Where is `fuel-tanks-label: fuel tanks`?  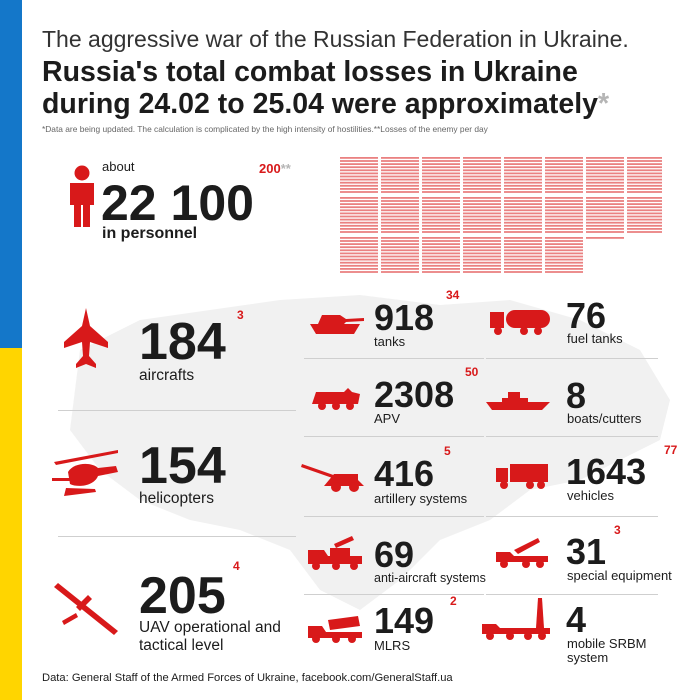
fuel-tanks-label: fuel tanks is located at coordinates (595, 338).